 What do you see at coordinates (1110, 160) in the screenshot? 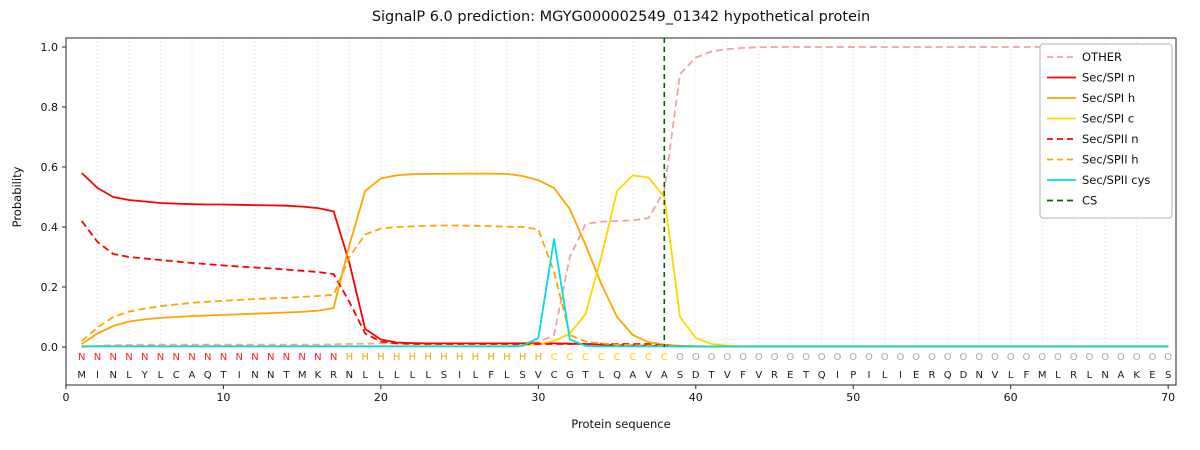
I see `legend-label: Sec/SPII h` at bounding box center [1110, 160].